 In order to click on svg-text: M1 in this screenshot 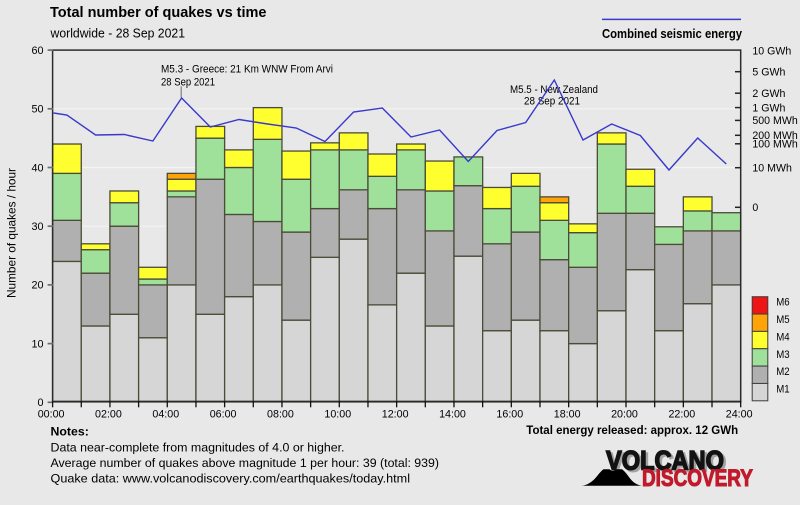, I will do `click(782, 389)`.